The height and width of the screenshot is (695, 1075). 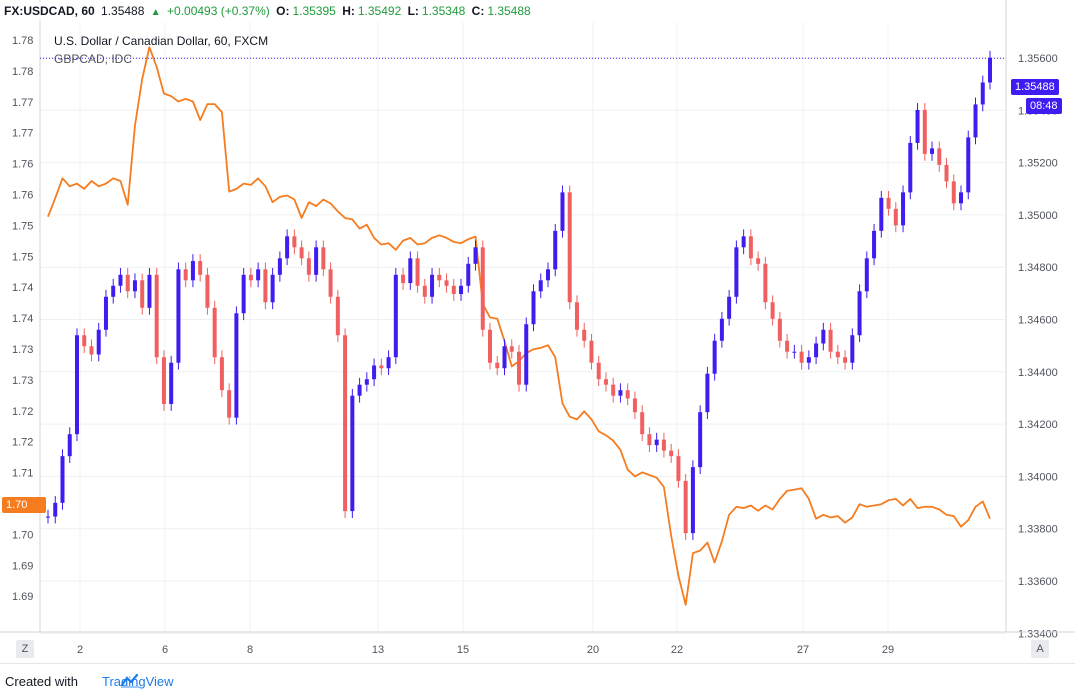 What do you see at coordinates (22, 72) in the screenshot?
I see `left-axis-tick-label: 1.78` at bounding box center [22, 72].